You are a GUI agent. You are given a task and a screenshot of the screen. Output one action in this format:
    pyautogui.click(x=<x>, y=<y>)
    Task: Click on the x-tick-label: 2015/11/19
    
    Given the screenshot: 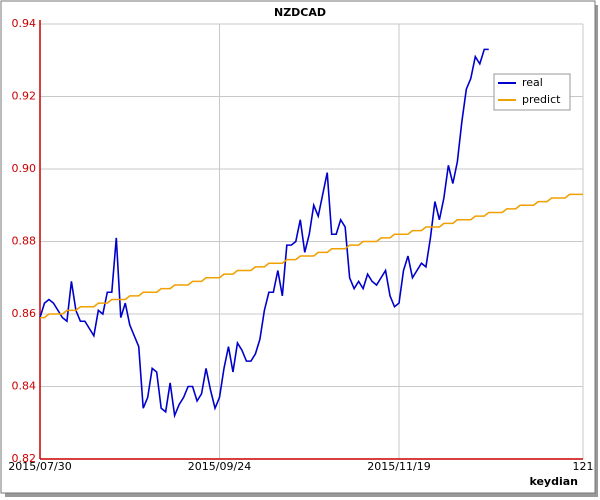 What is the action you would take?
    pyautogui.click(x=398, y=466)
    